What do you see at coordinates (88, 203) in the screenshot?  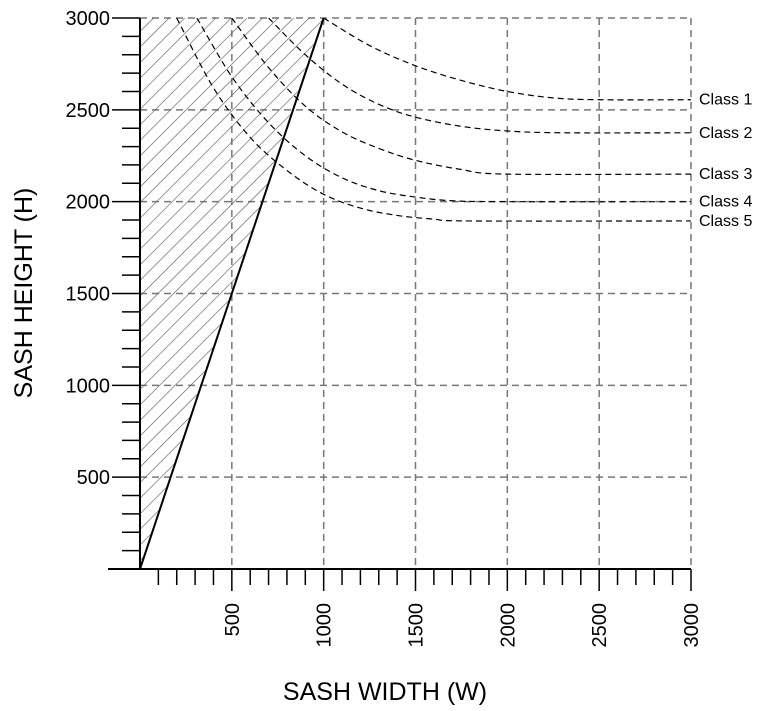 I see `y-tick-label: 2000` at bounding box center [88, 203].